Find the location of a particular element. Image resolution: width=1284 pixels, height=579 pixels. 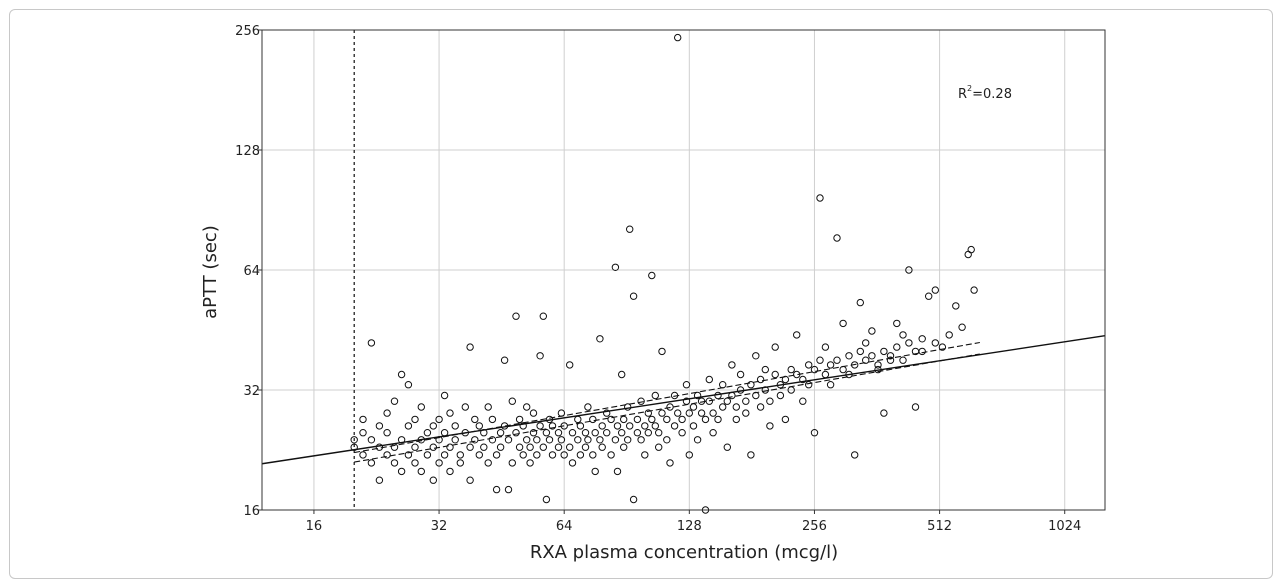

x-tick-label: 32 is located at coordinates (439, 526).